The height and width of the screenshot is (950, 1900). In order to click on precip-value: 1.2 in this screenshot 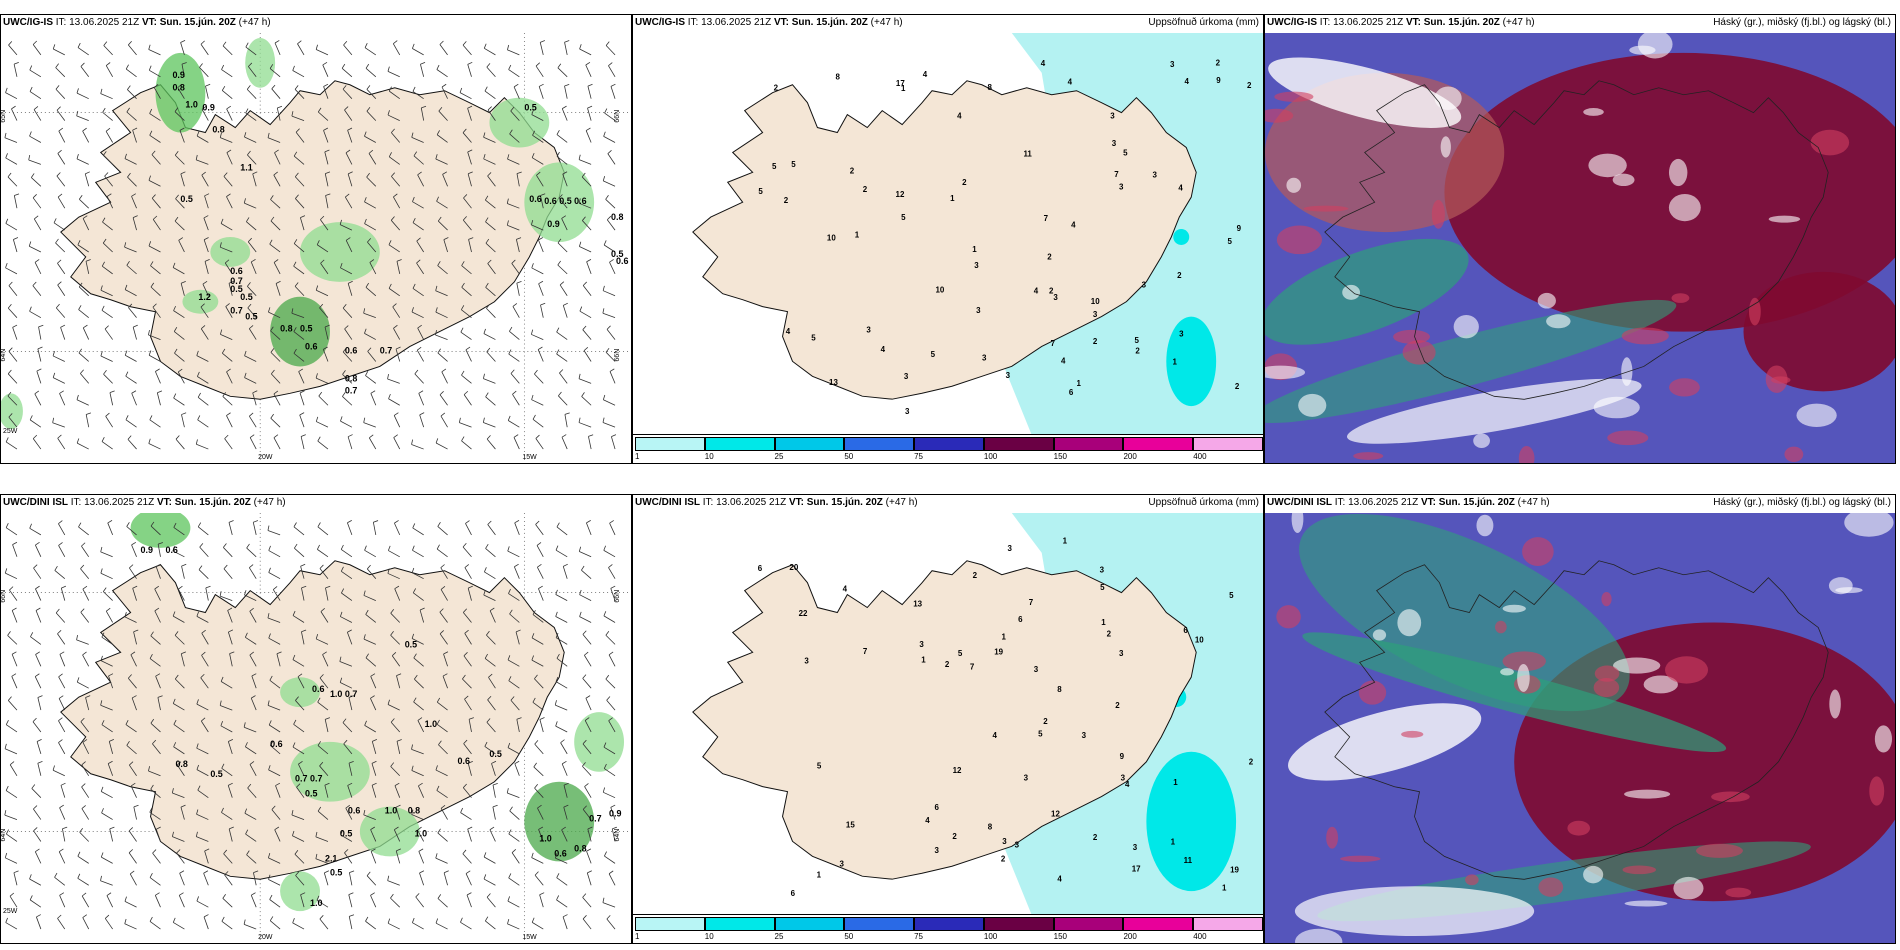, I will do `click(204, 297)`.